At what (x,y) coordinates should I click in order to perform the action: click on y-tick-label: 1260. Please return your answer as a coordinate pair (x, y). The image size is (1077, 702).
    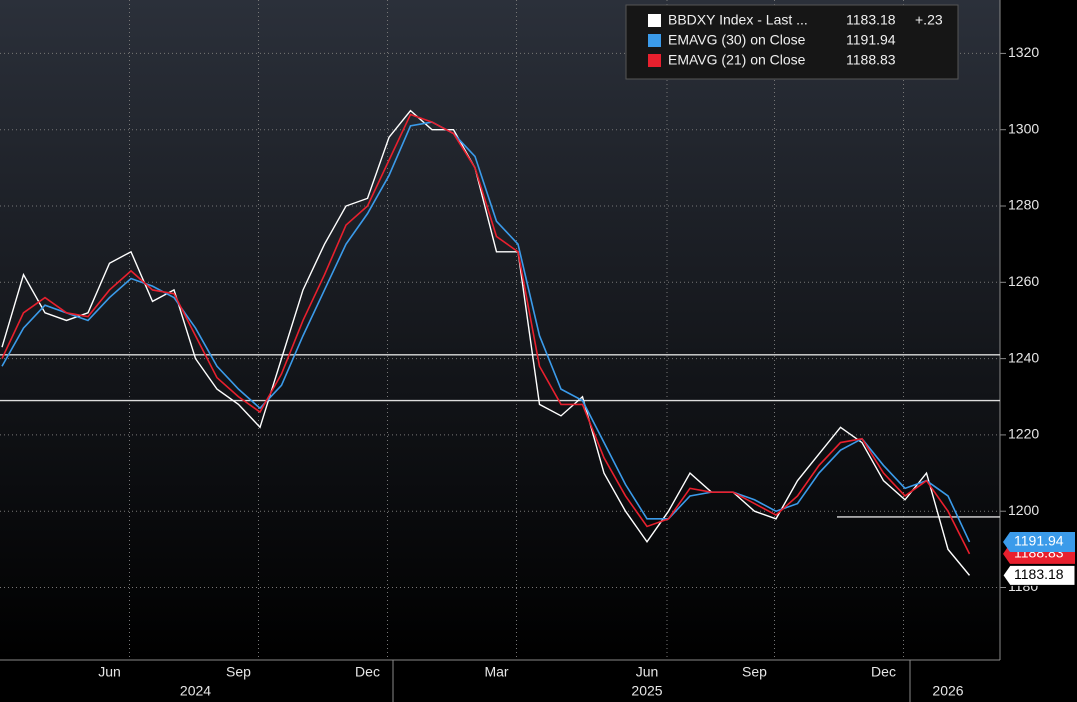
    Looking at the image, I should click on (1023, 281).